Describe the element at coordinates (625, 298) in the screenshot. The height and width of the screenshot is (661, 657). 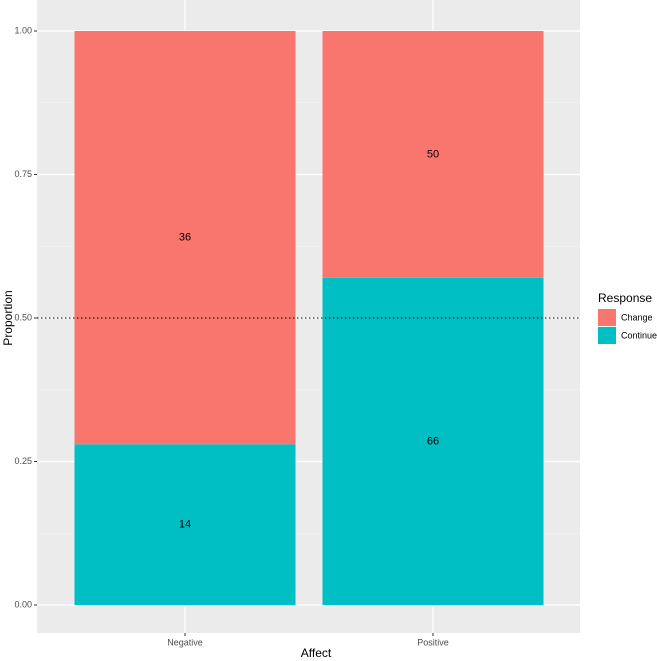
I see `legend-title: Response` at that location.